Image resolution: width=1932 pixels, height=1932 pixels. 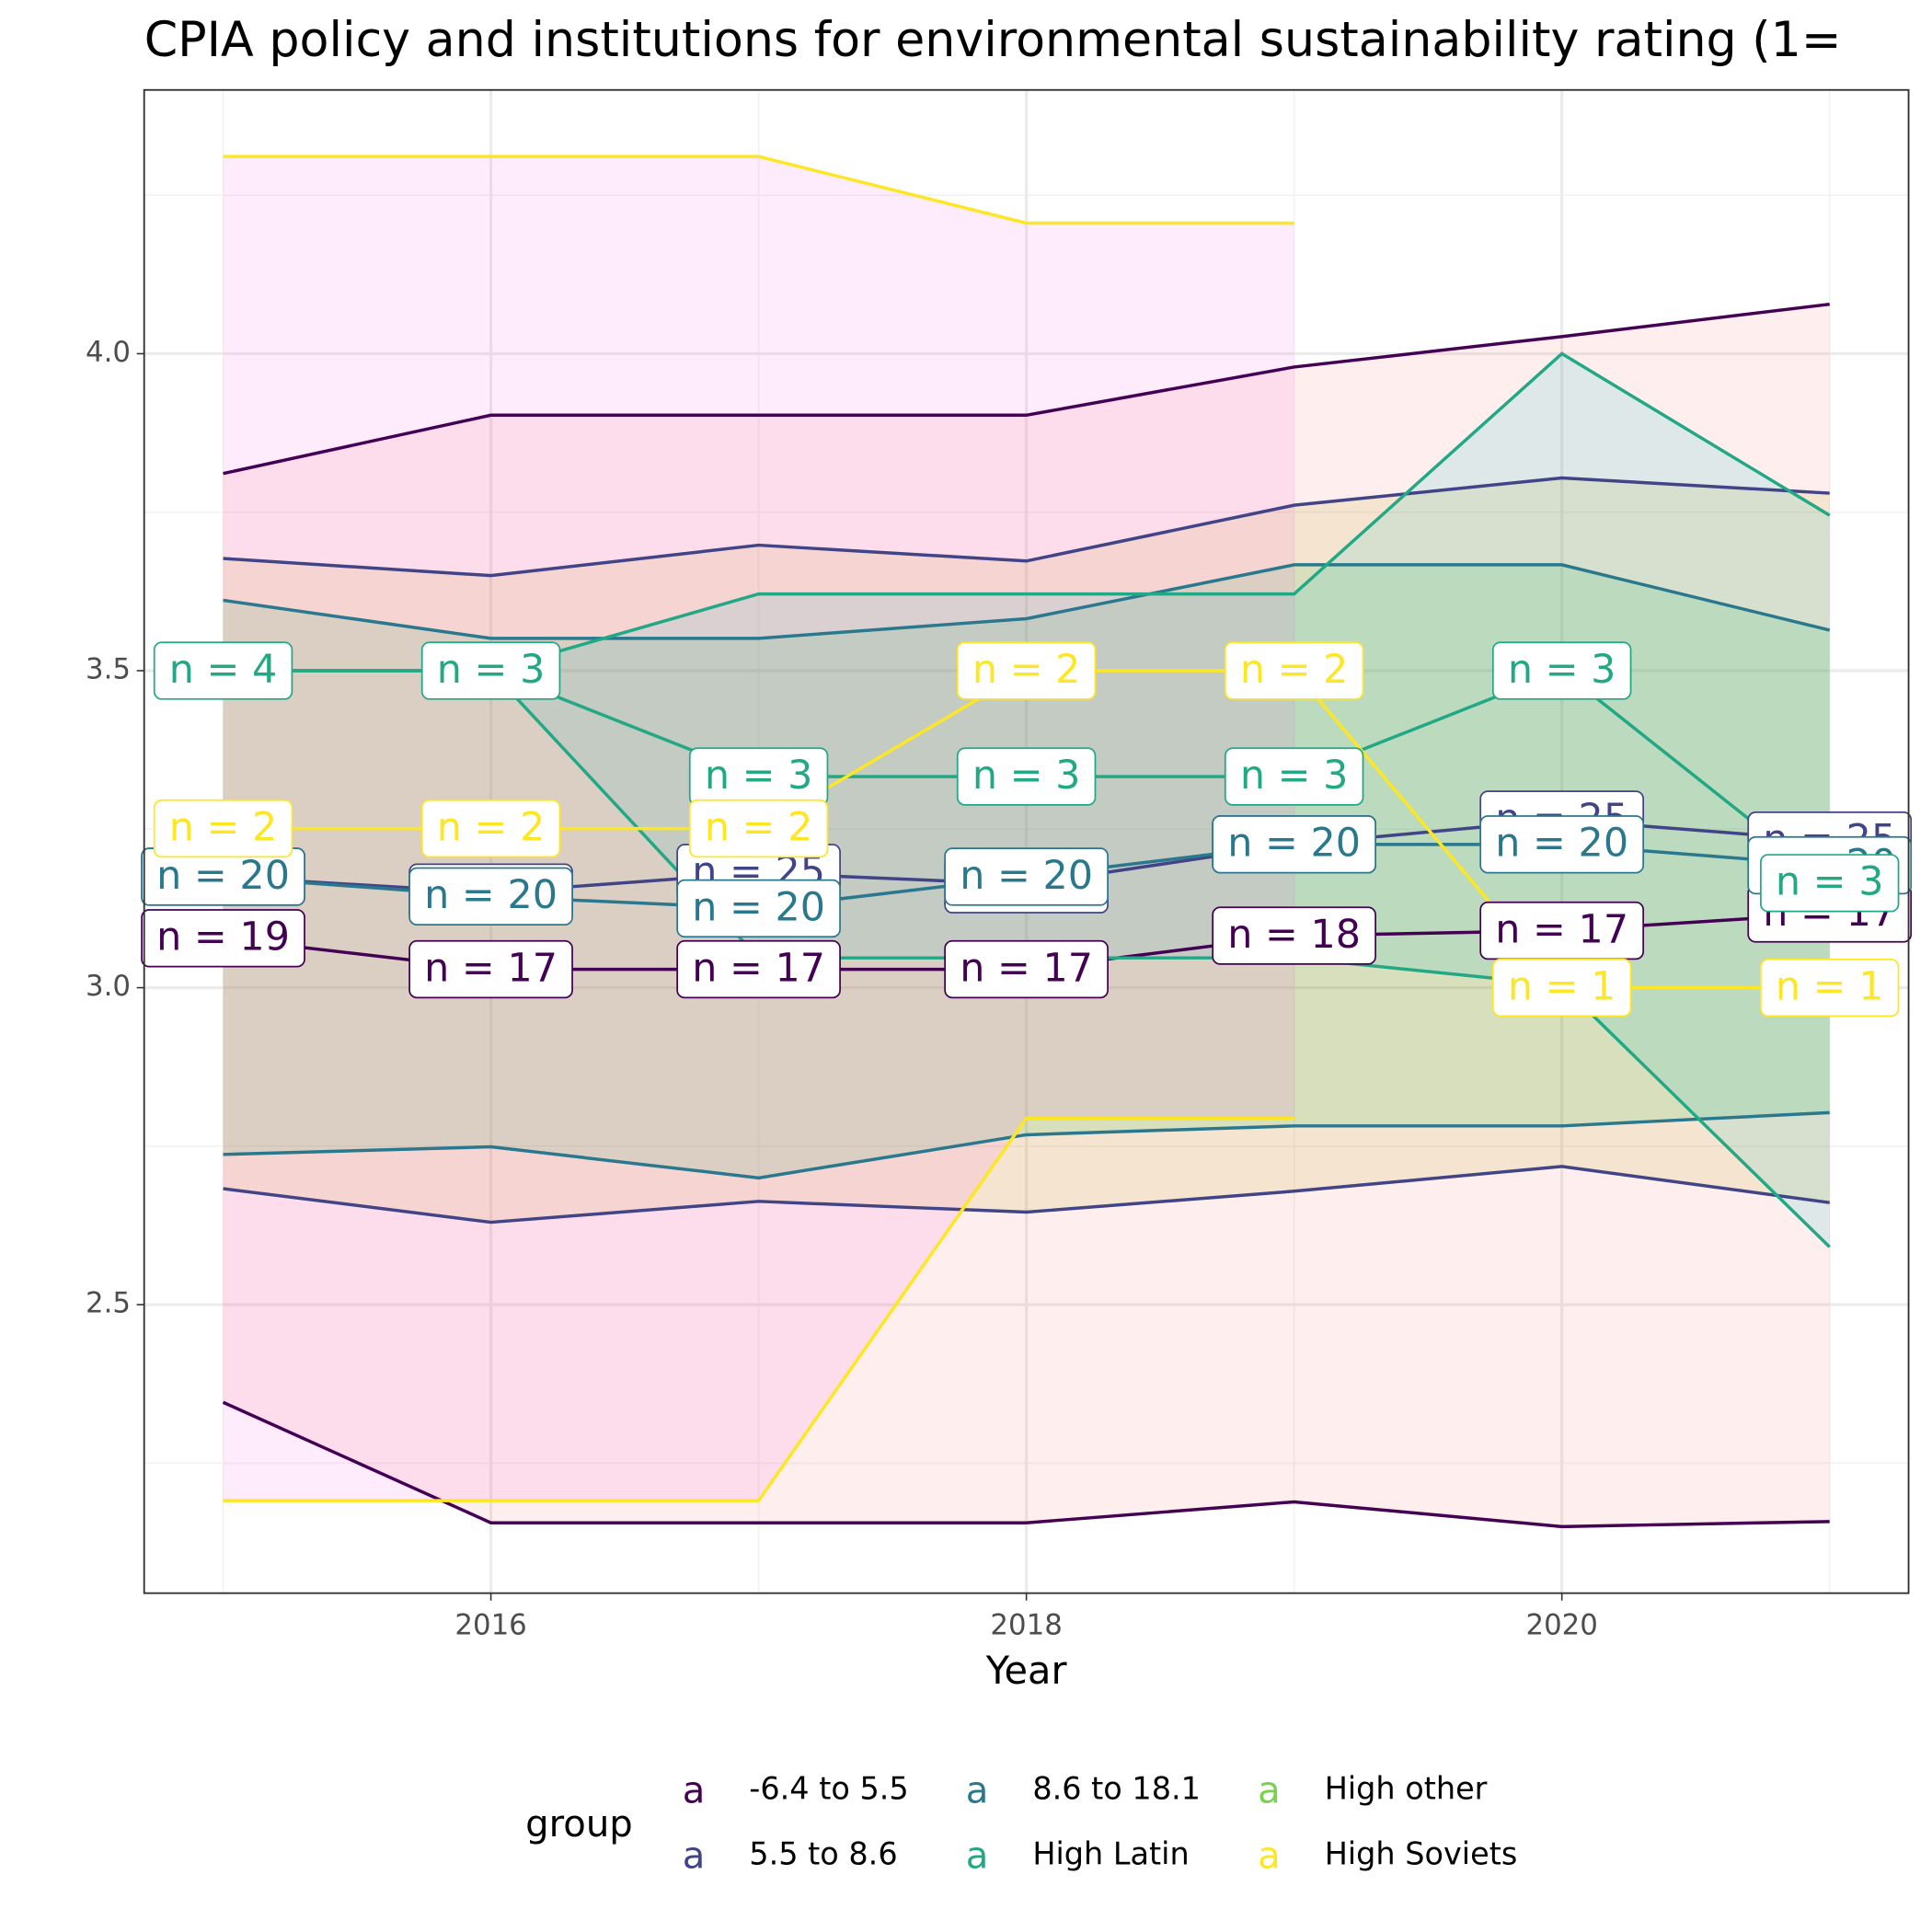 I want to click on legend-label: -6.4 to 5.5, so click(x=828, y=1788).